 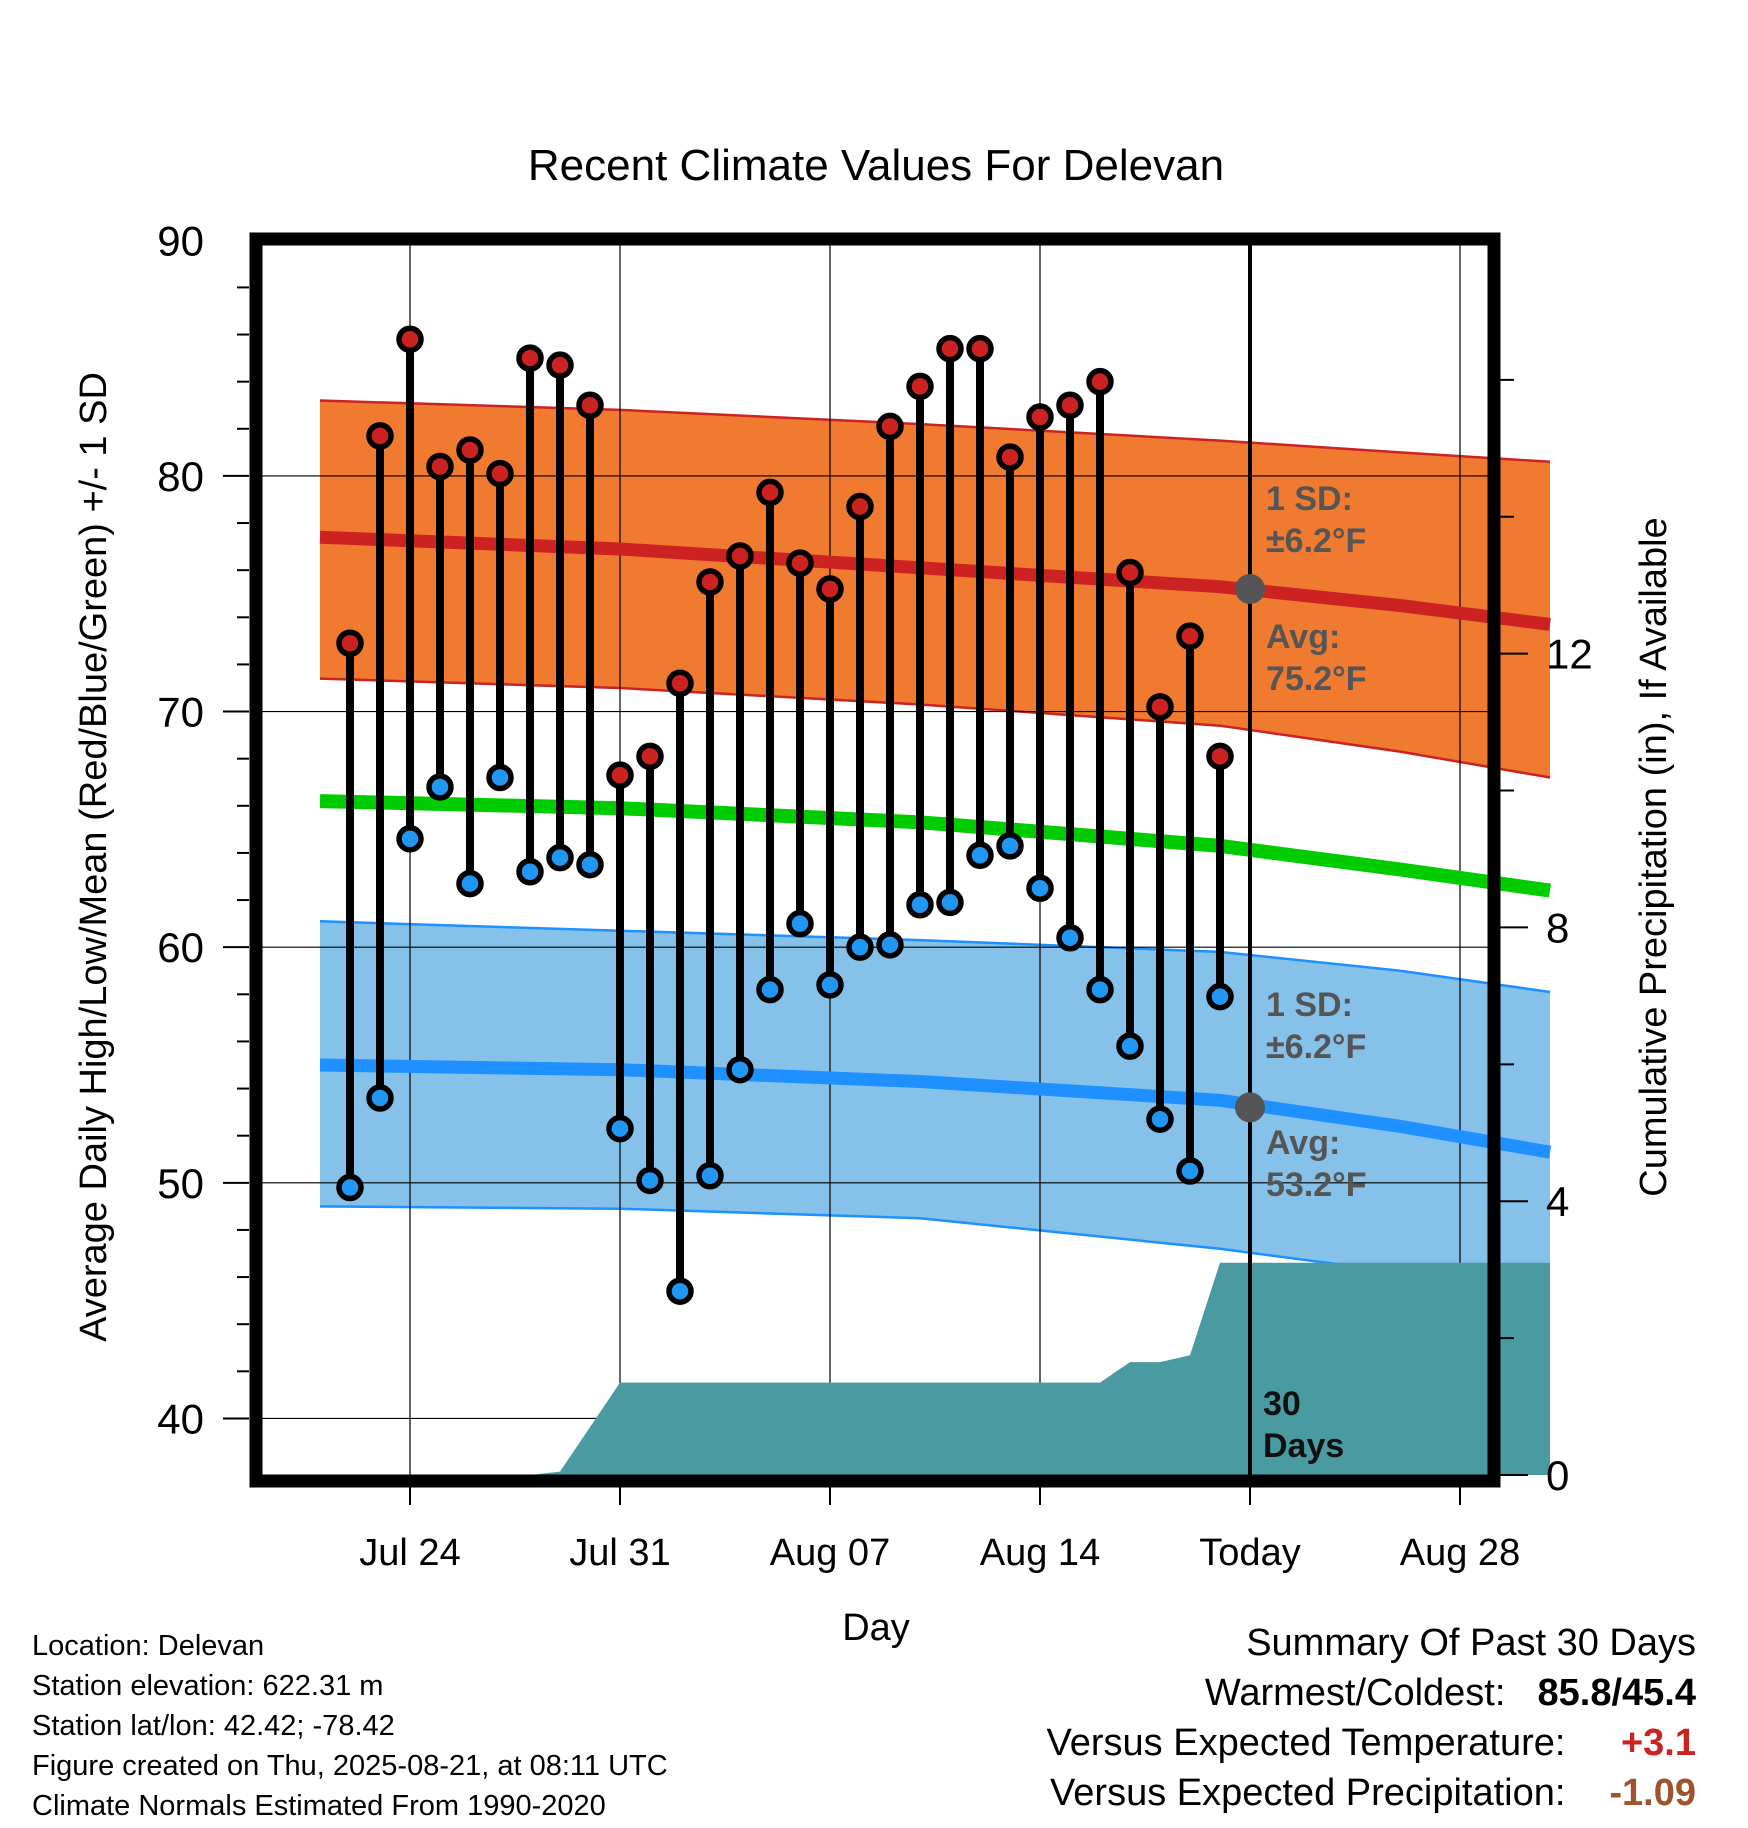 What do you see at coordinates (409, 1553) in the screenshot?
I see `x-tick-label: Jul 24` at bounding box center [409, 1553].